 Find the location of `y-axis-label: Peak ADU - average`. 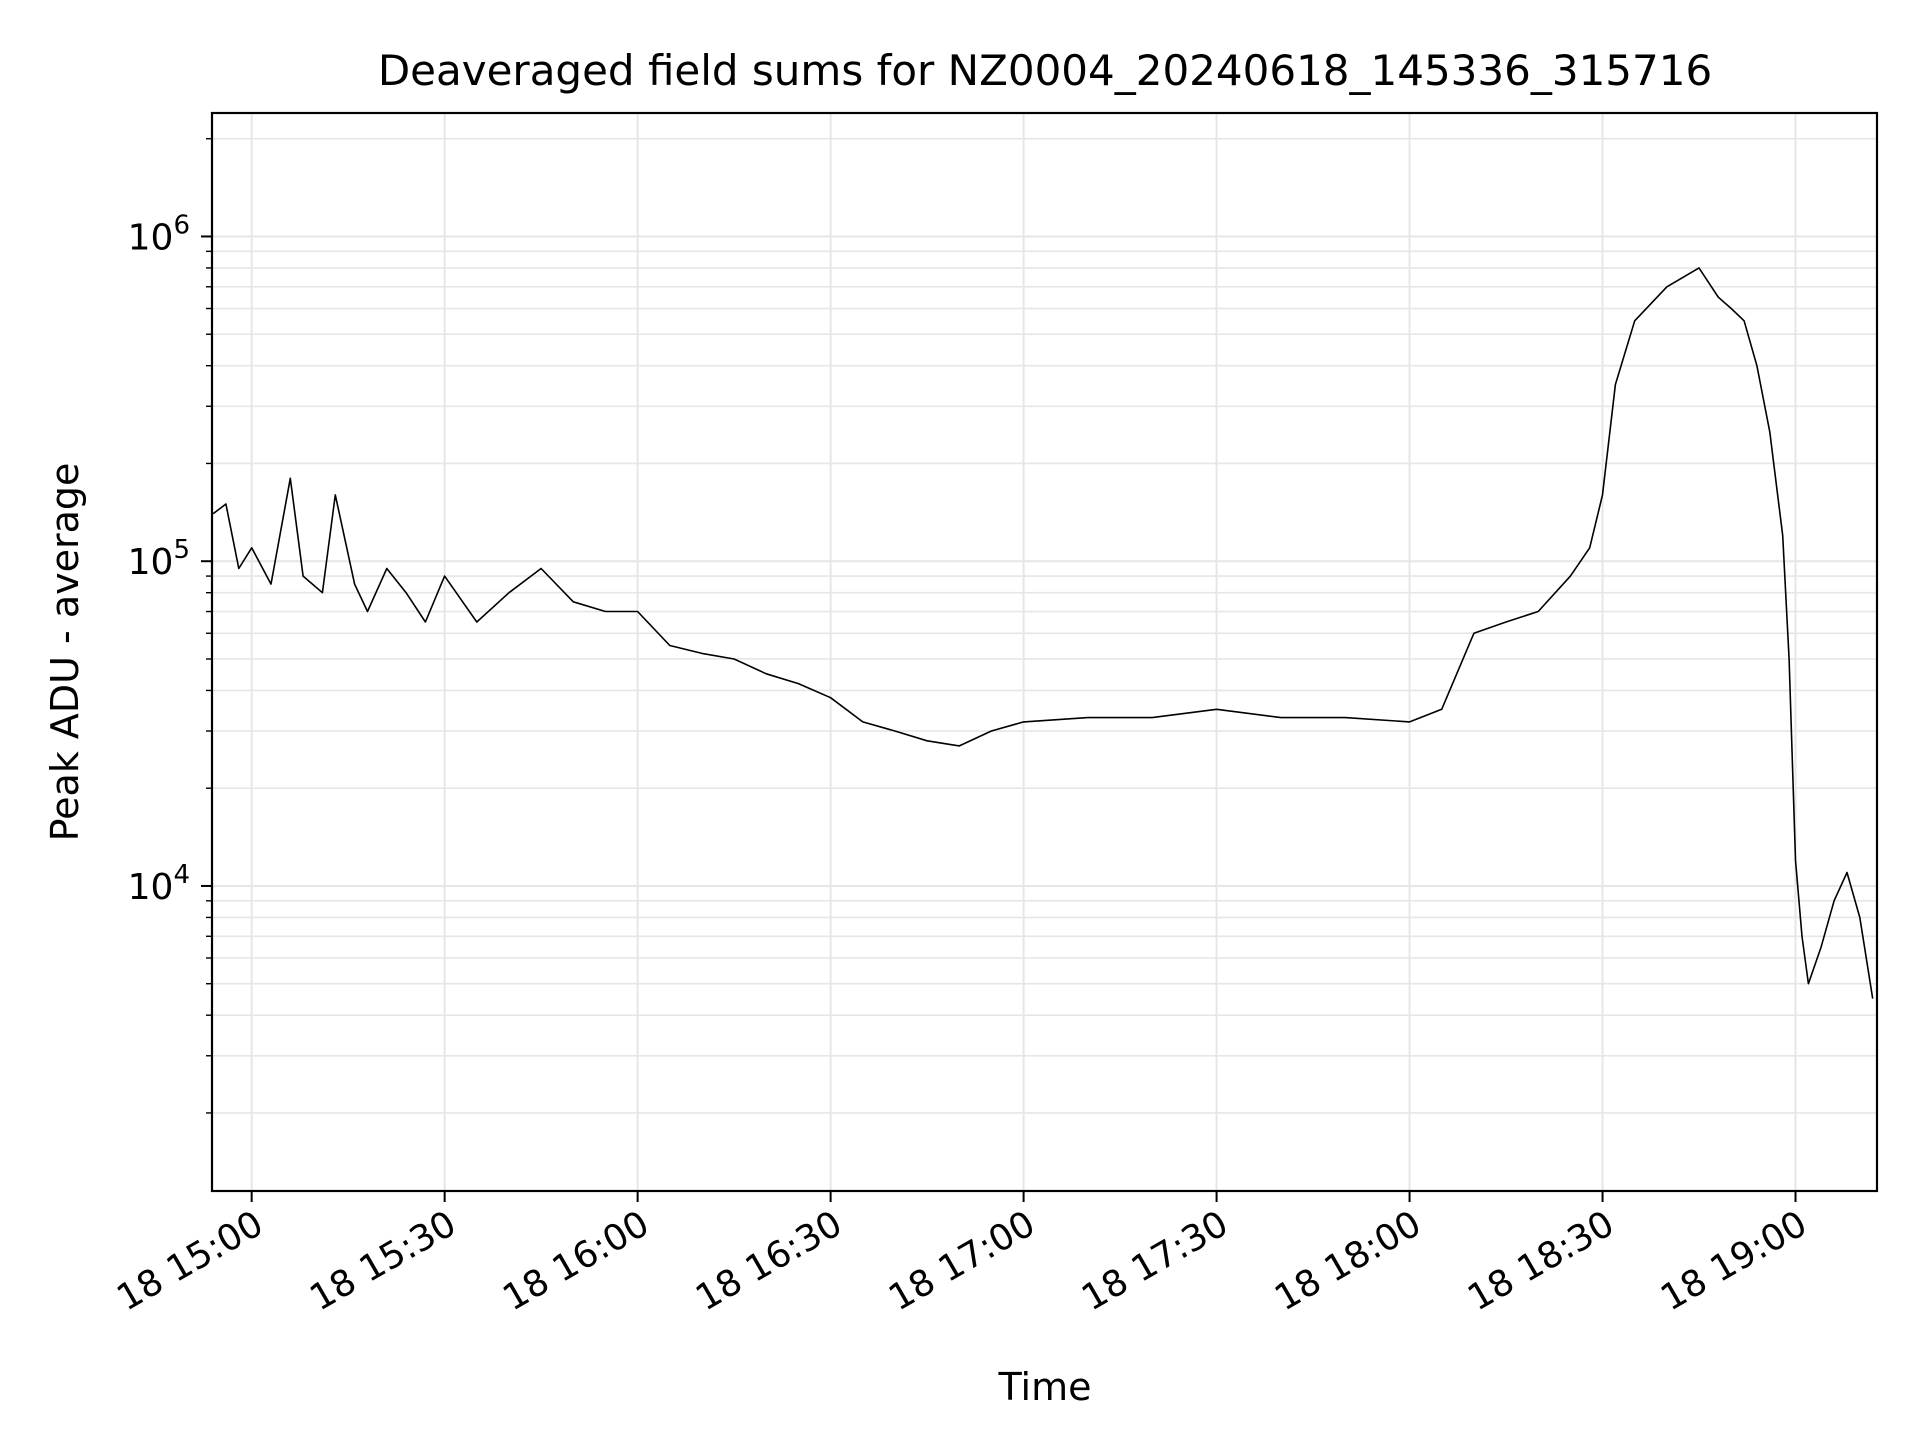

y-axis-label: Peak ADU - average is located at coordinates (65, 652).